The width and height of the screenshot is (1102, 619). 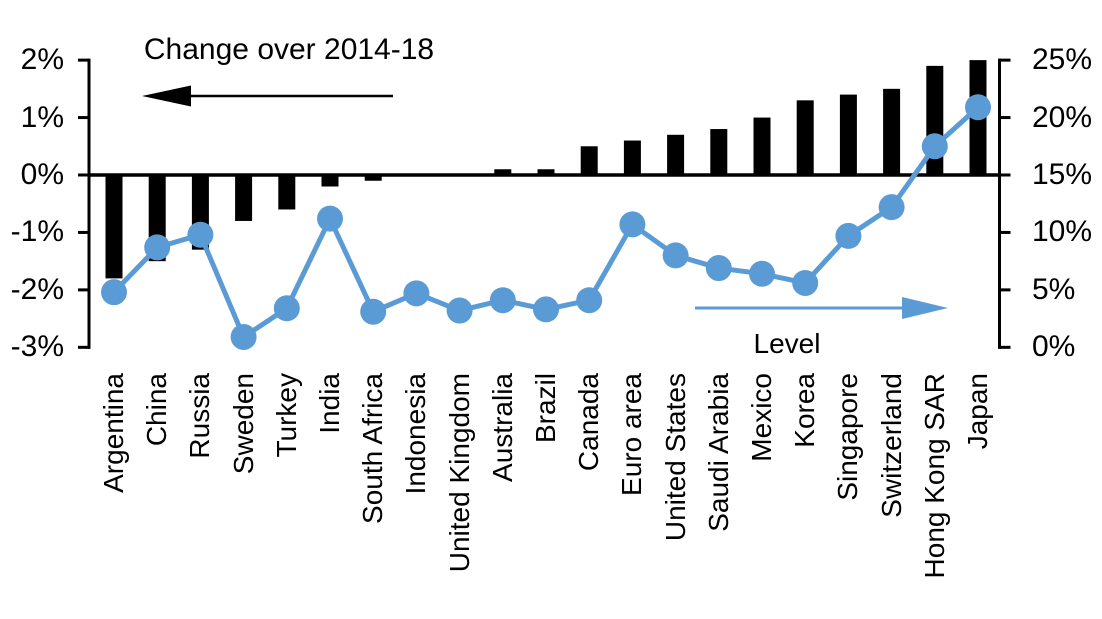 What do you see at coordinates (675, 255) in the screenshot?
I see `marker-united-states` at bounding box center [675, 255].